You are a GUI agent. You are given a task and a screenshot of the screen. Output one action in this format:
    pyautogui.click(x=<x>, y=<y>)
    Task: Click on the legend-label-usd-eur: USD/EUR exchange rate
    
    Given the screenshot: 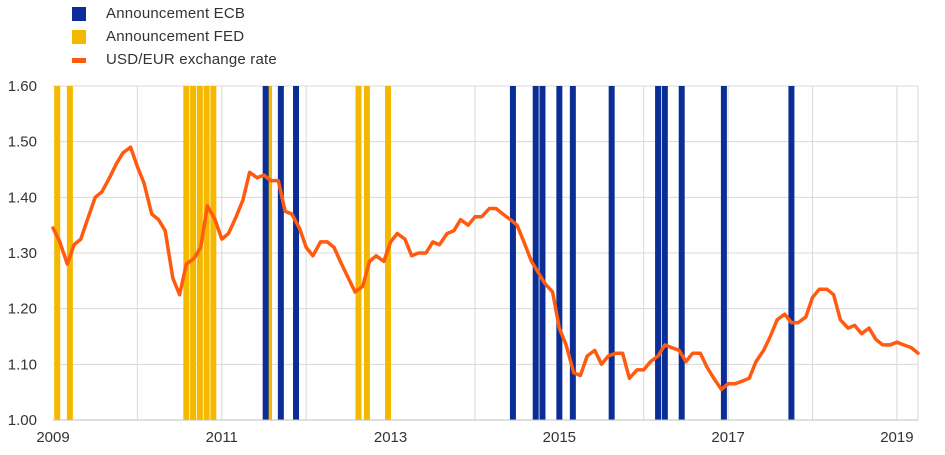 What is the action you would take?
    pyautogui.click(x=191, y=59)
    